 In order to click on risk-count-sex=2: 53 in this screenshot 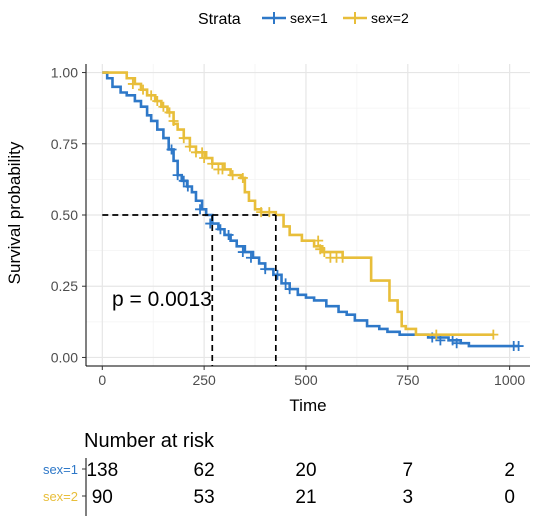, I will do `click(204, 497)`.